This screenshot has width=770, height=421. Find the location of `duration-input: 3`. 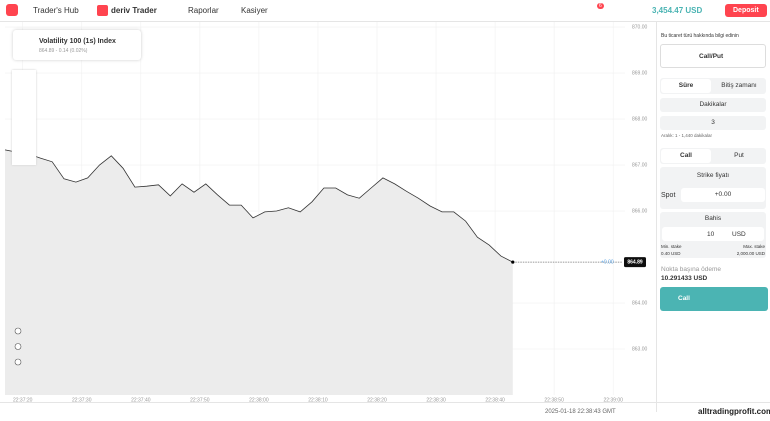

duration-input: 3 is located at coordinates (713, 123).